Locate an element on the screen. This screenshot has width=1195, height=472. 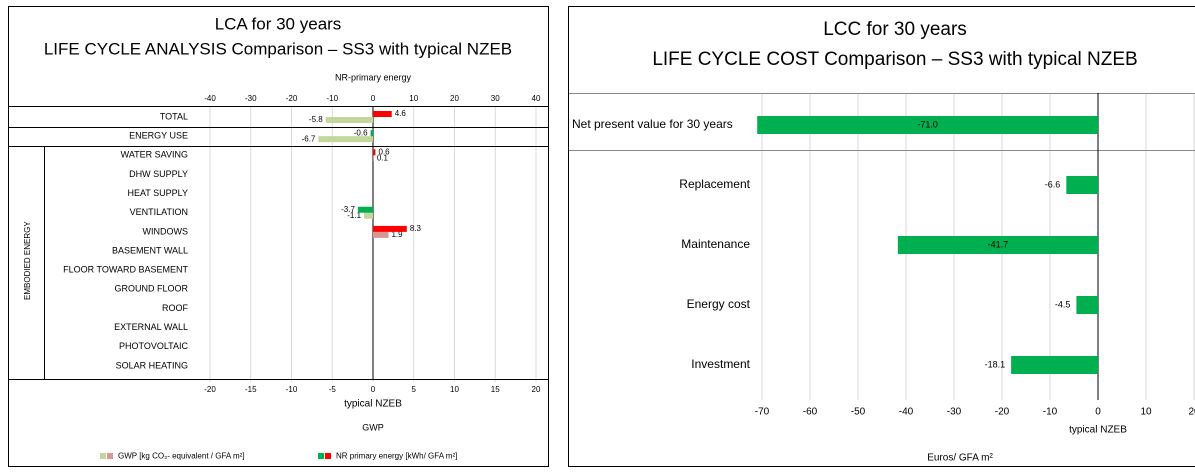
value-label: -41.7 is located at coordinates (998, 244).